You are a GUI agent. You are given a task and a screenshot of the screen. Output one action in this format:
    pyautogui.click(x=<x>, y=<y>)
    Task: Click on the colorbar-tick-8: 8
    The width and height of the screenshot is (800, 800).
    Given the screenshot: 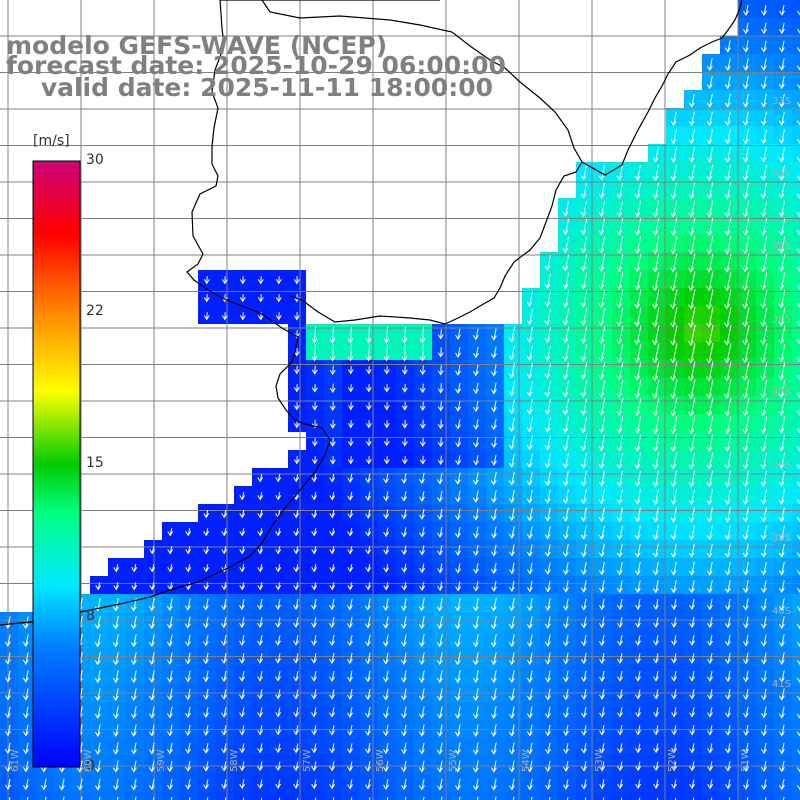 What is the action you would take?
    pyautogui.click(x=90, y=616)
    